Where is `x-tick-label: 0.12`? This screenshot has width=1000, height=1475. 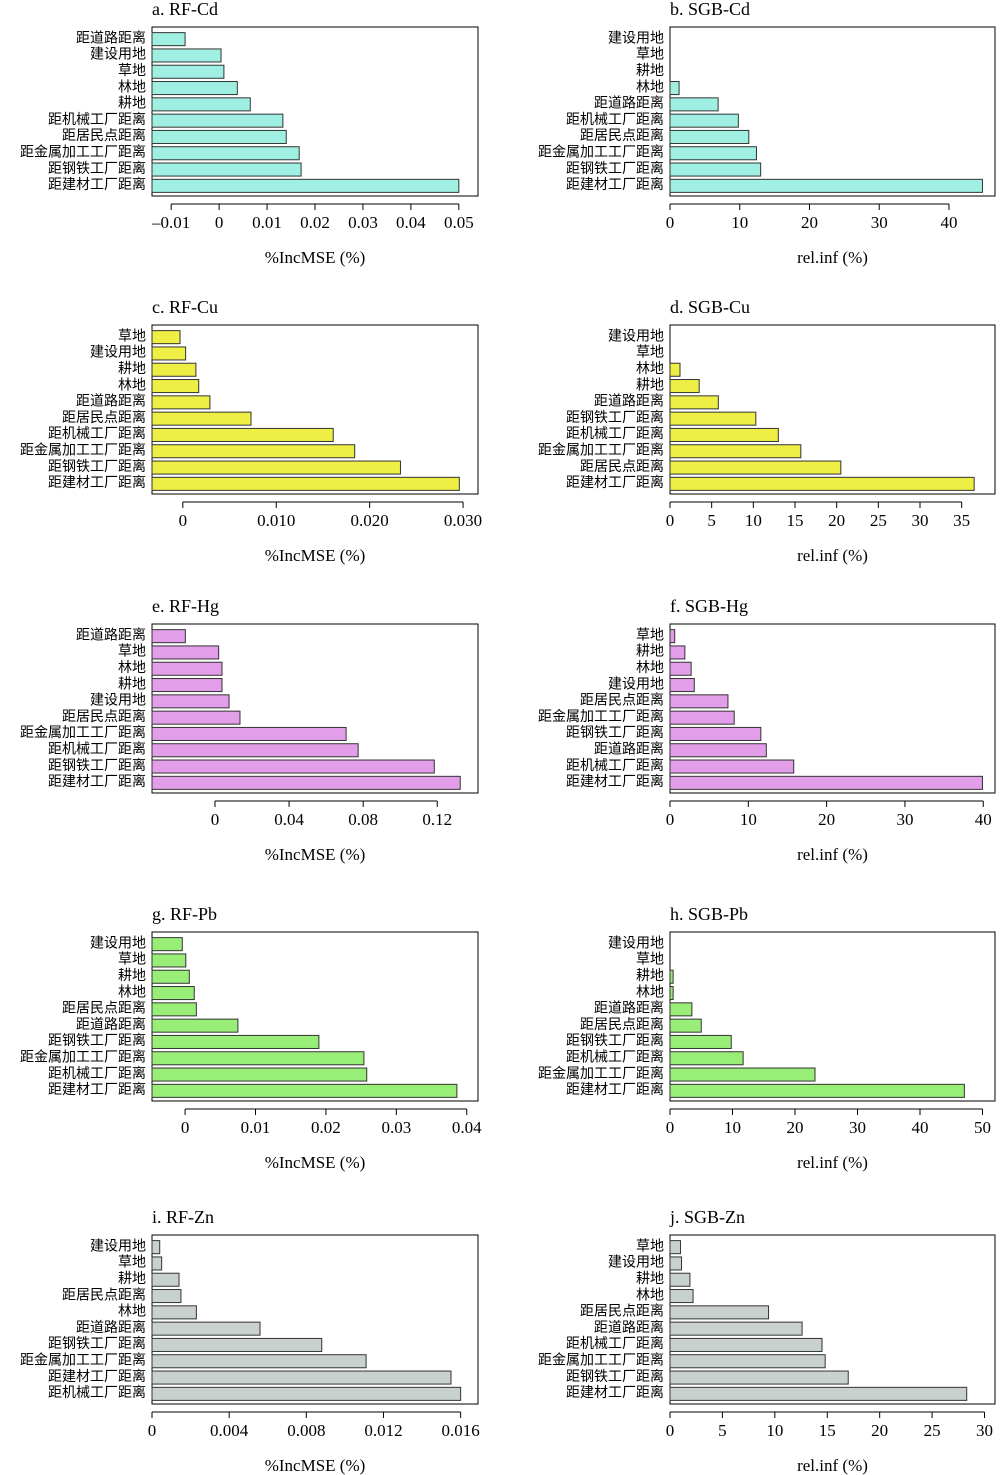
x-tick-label: 0.12 is located at coordinates (437, 819).